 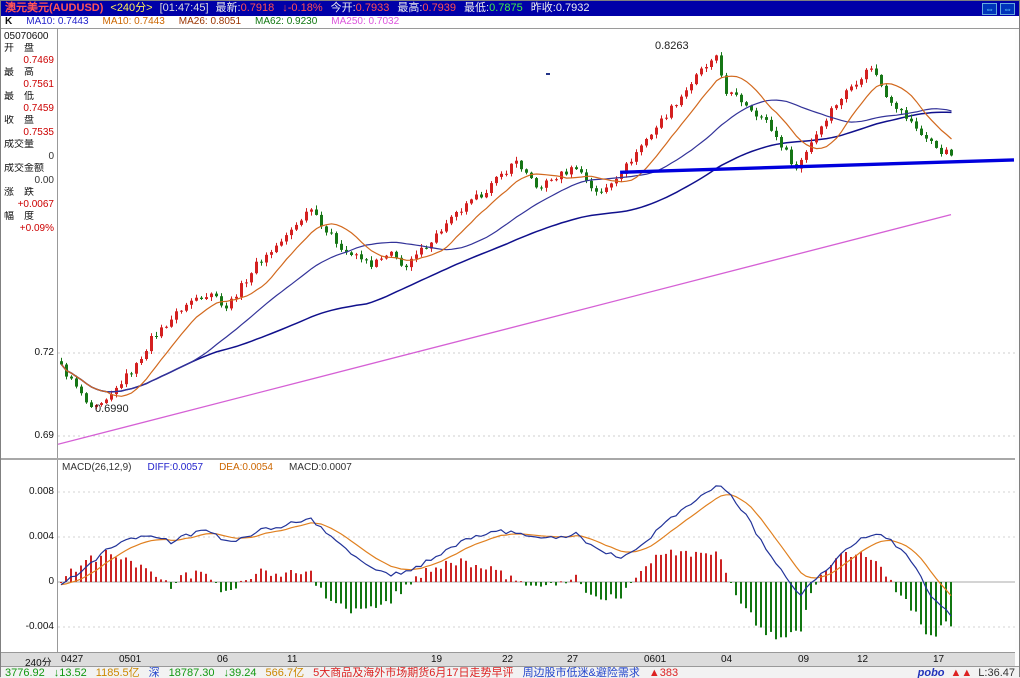 I want to click on status-ticker-item: ↓13.52, so click(x=70, y=672).